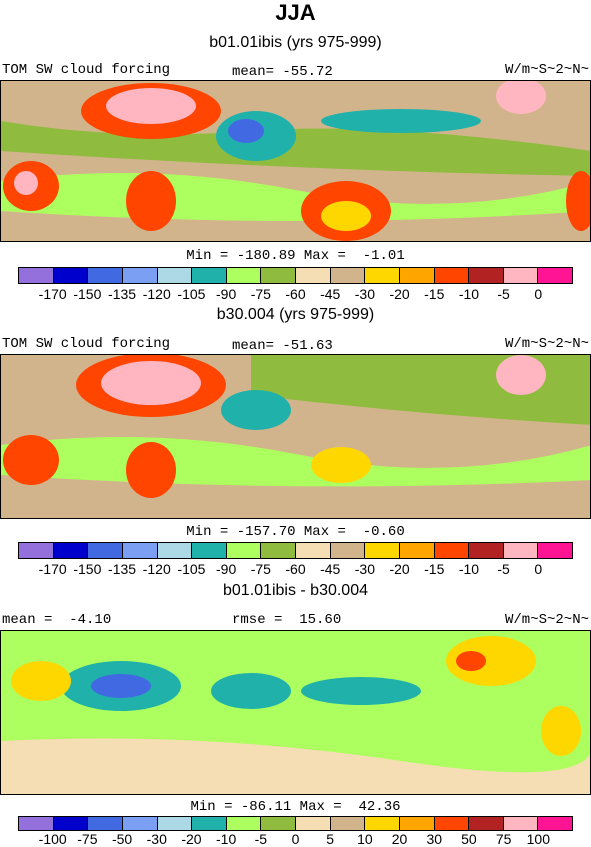  Describe the element at coordinates (546, 344) in the screenshot. I see `panel-2-units-label: W/m~S~2~N~` at that location.